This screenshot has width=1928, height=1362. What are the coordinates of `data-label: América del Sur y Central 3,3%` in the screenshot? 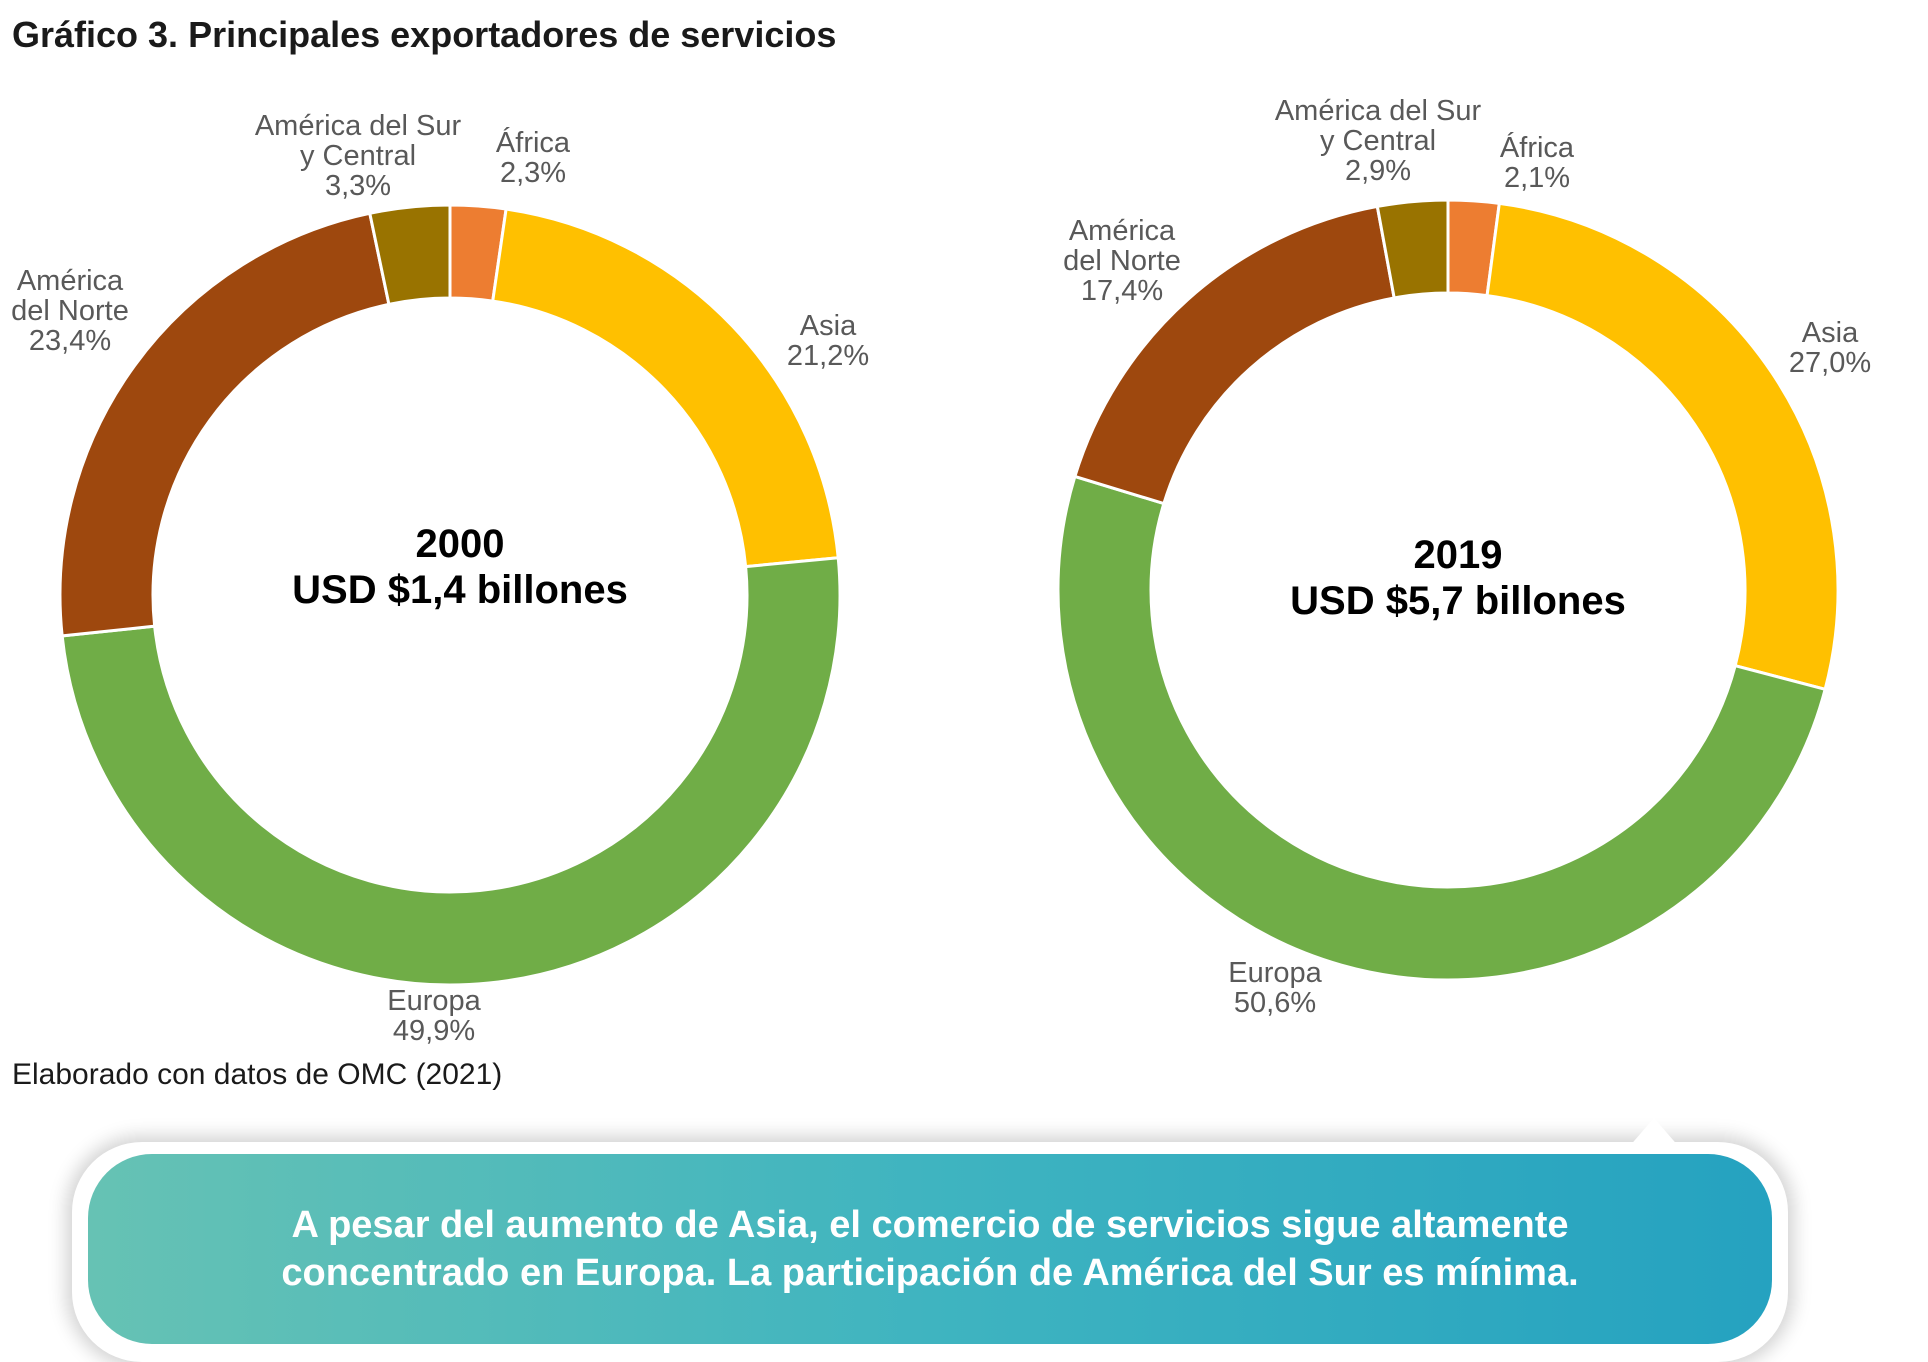 It's located at (358, 156).